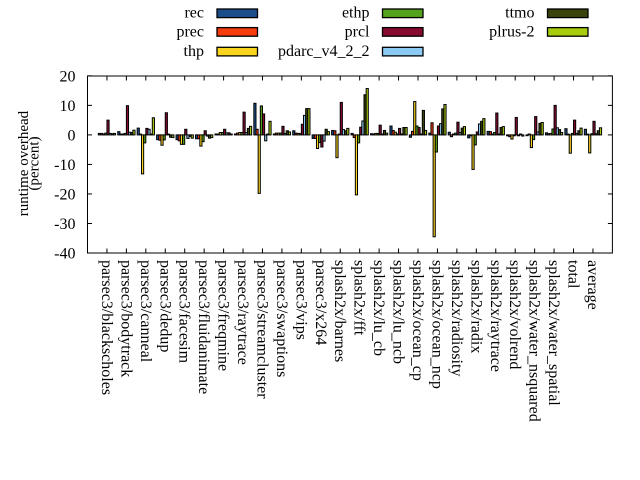 This screenshot has height=480, width=640. What do you see at coordinates (194, 51) in the screenshot?
I see `svg-text: thp` at bounding box center [194, 51].